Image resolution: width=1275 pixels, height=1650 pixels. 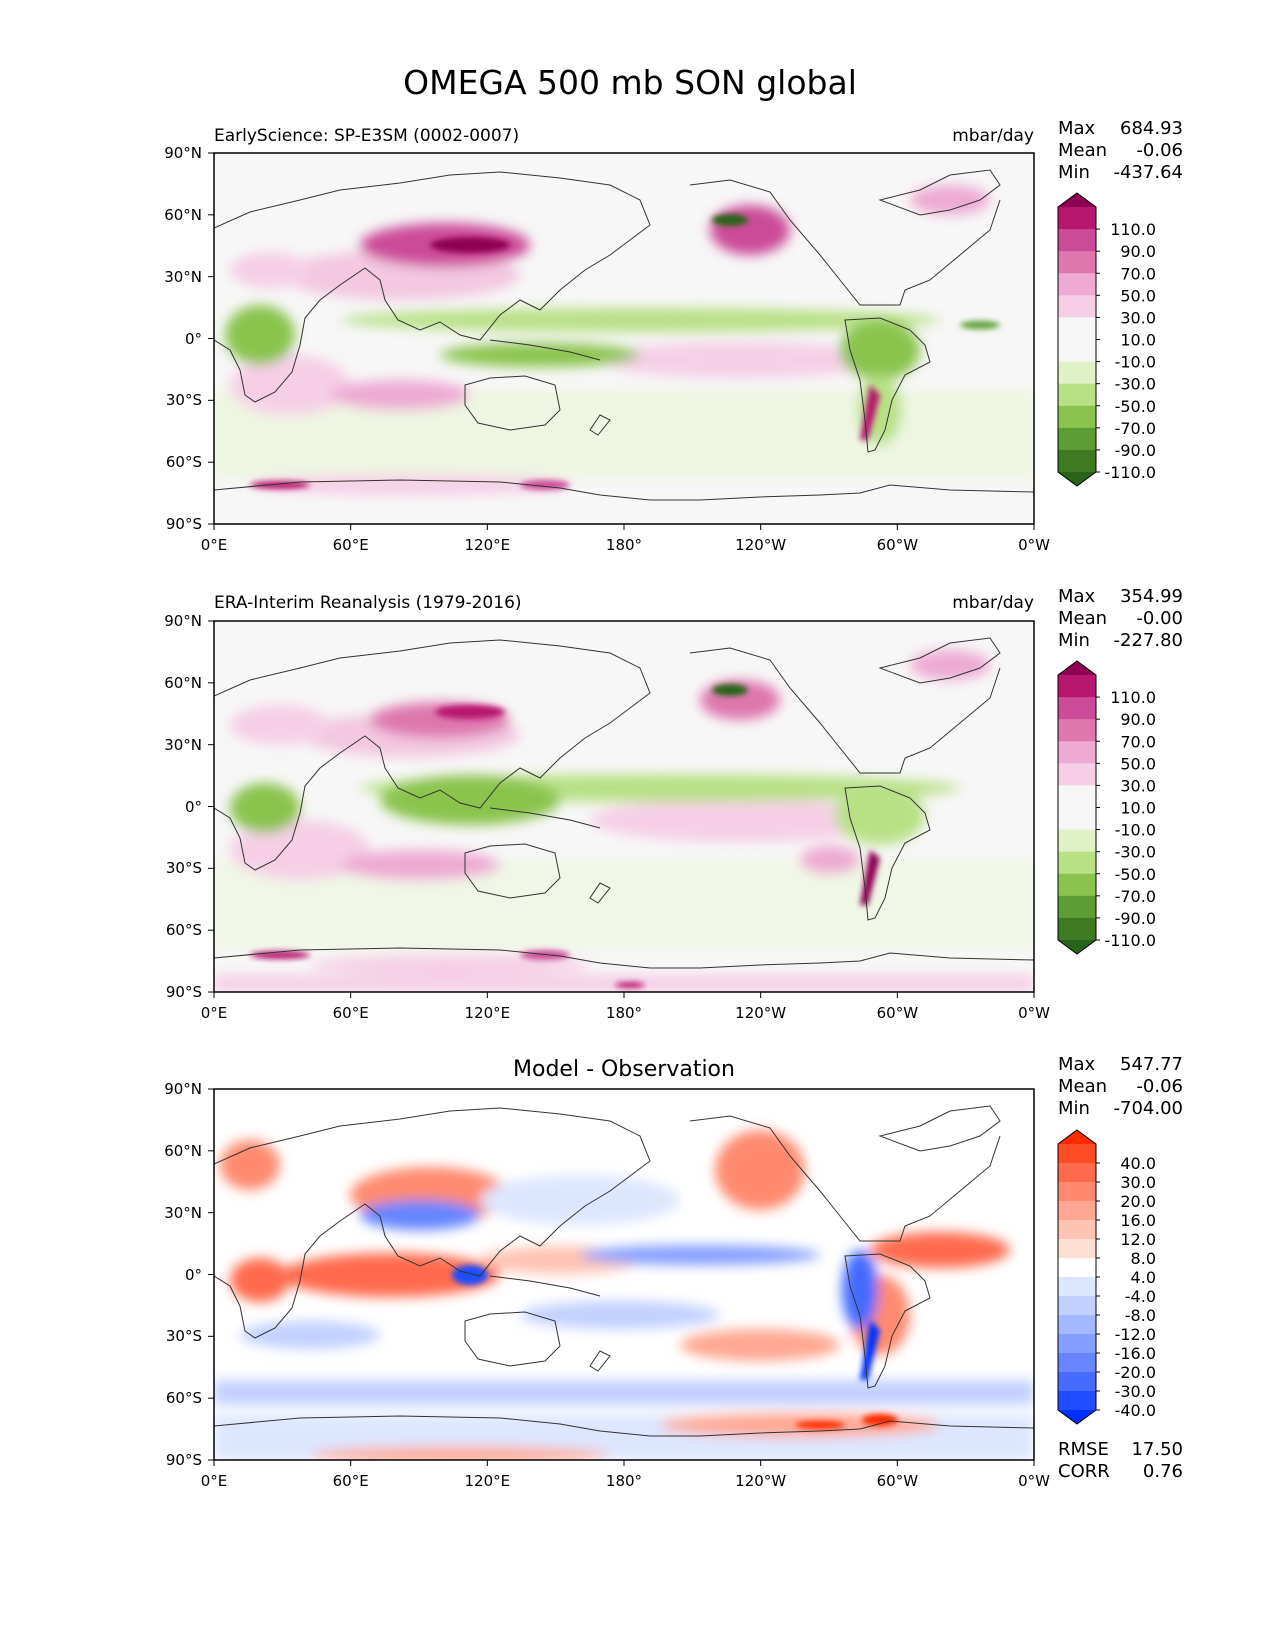 What do you see at coordinates (1148, 172) in the screenshot?
I see `stat-min-value: -437.64` at bounding box center [1148, 172].